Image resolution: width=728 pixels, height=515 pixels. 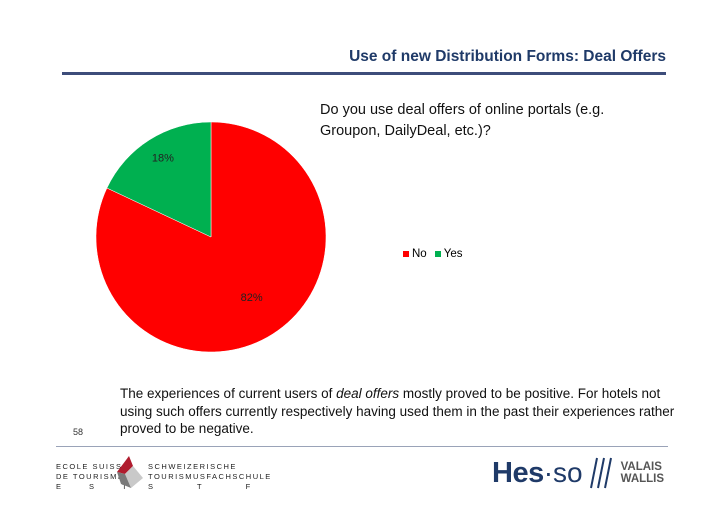 What do you see at coordinates (563, 472) in the screenshot?
I see `hes-logo-so: ·so` at bounding box center [563, 472].